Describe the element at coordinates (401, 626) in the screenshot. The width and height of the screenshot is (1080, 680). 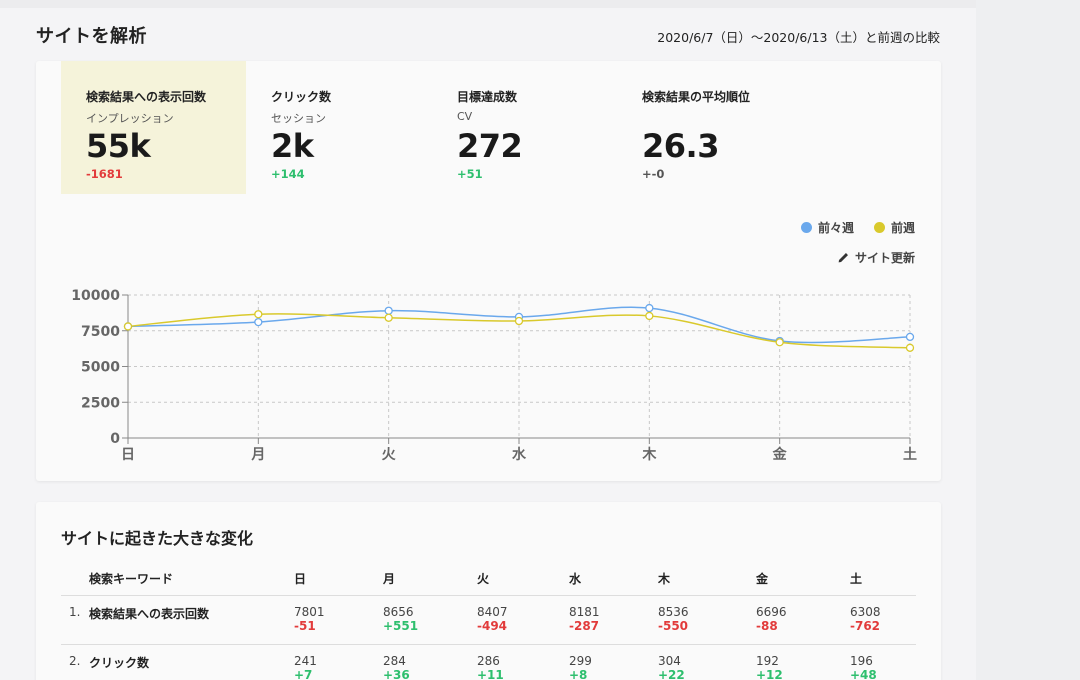
I see `cell-delta: +551` at that location.